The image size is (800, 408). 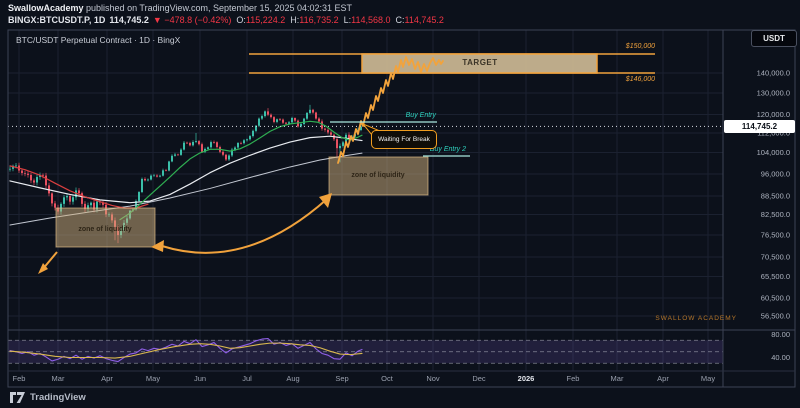 What do you see at coordinates (153, 378) in the screenshot?
I see `time-axis-label: May` at bounding box center [153, 378].